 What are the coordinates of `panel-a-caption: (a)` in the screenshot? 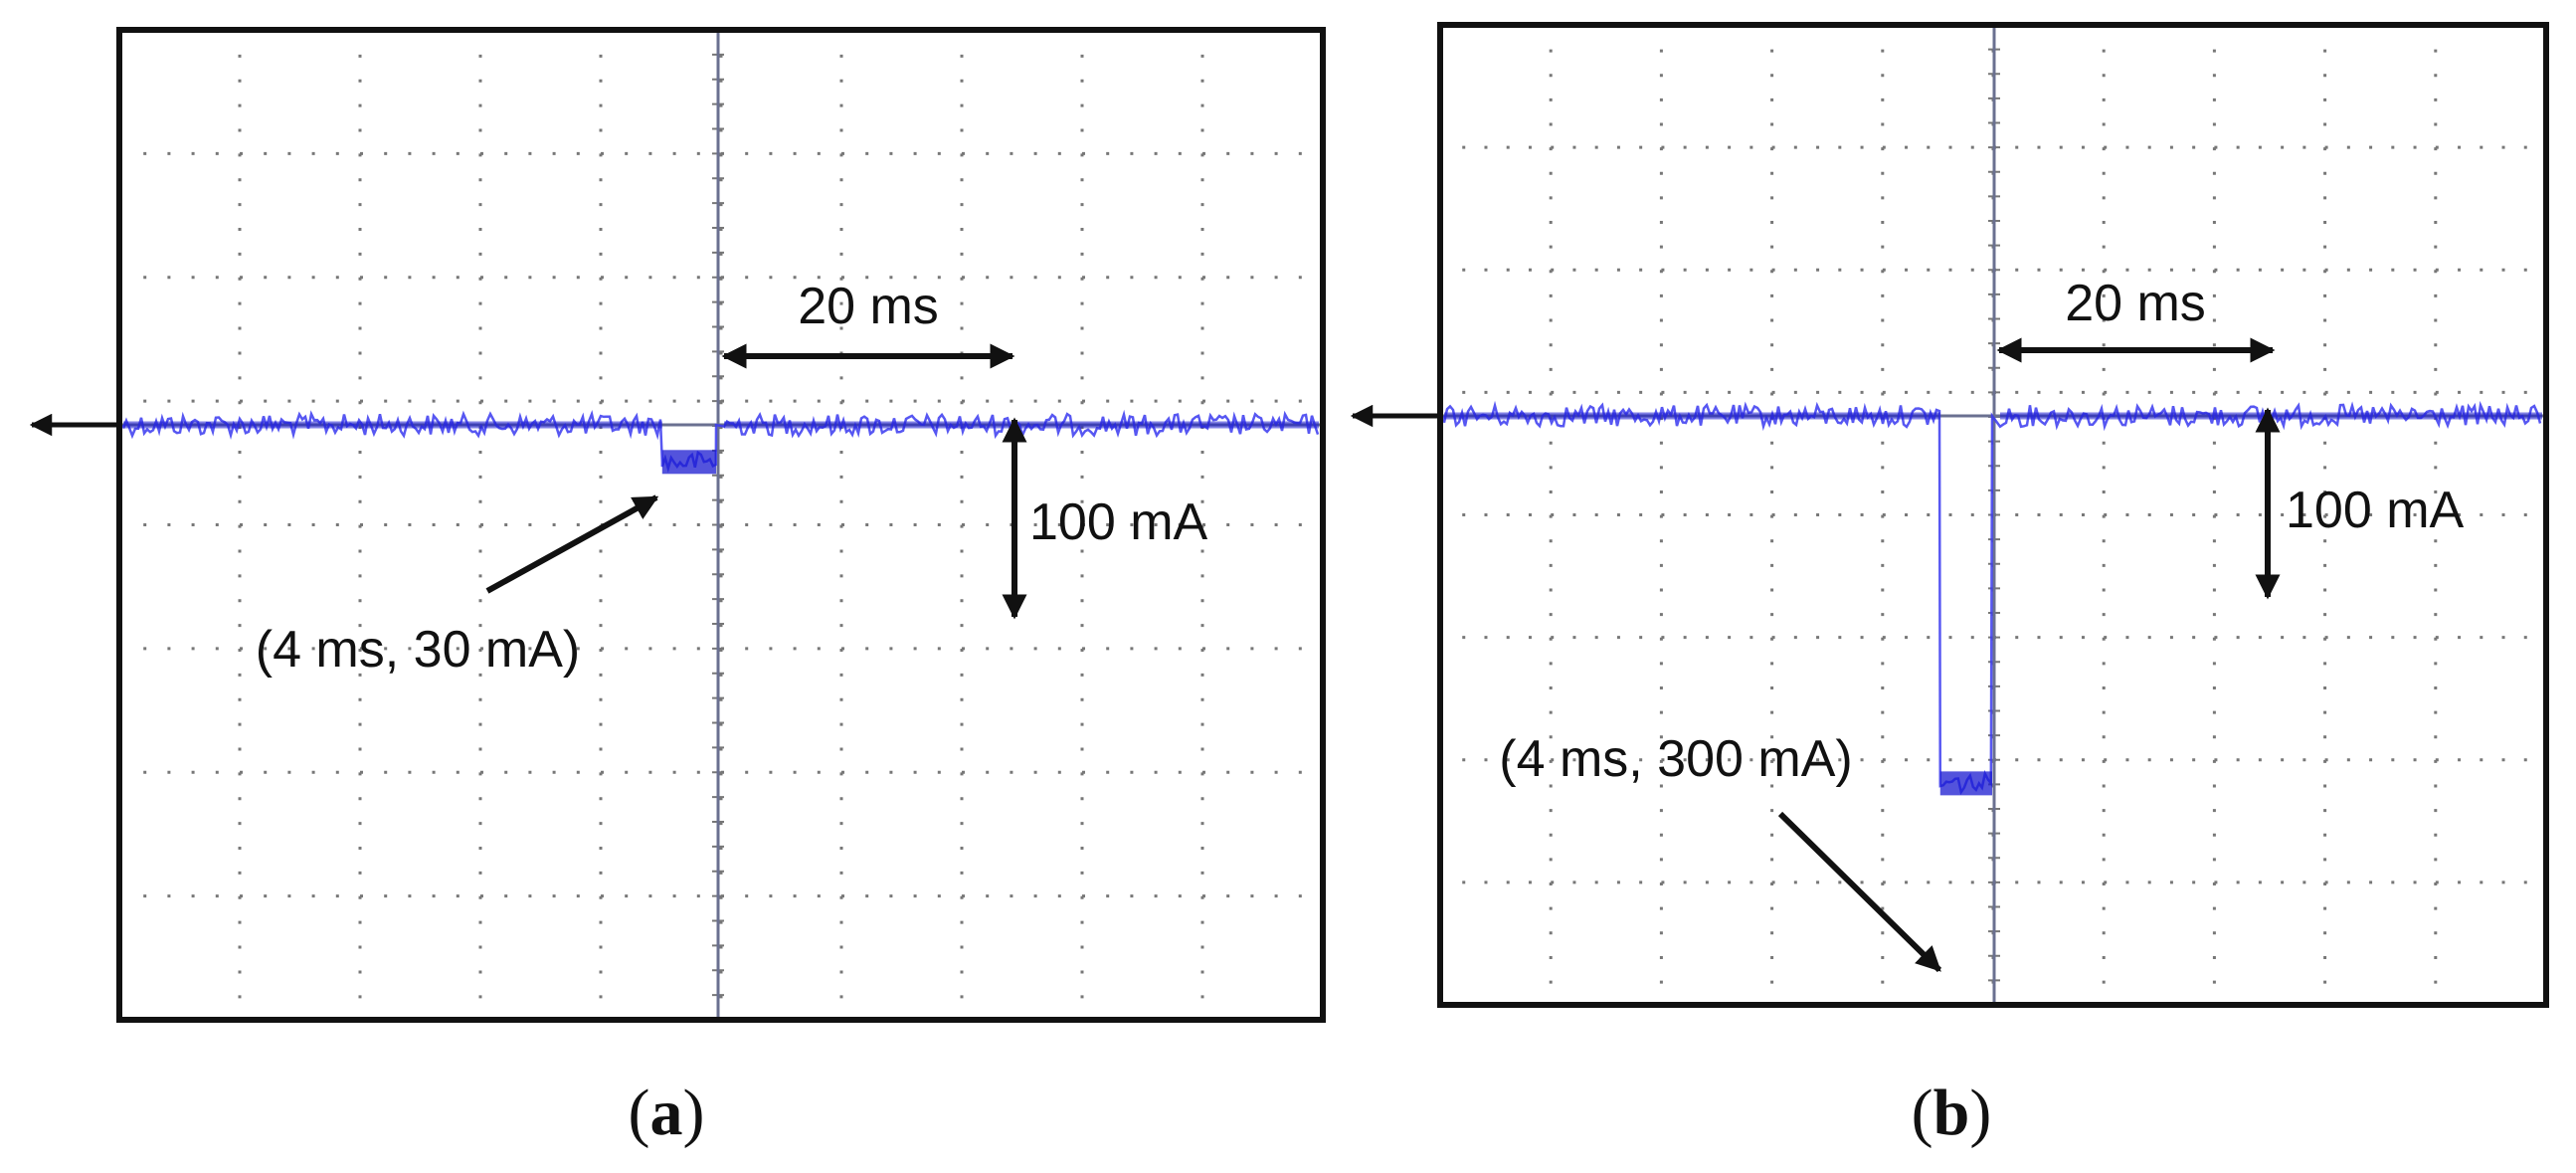 It's located at (667, 1112).